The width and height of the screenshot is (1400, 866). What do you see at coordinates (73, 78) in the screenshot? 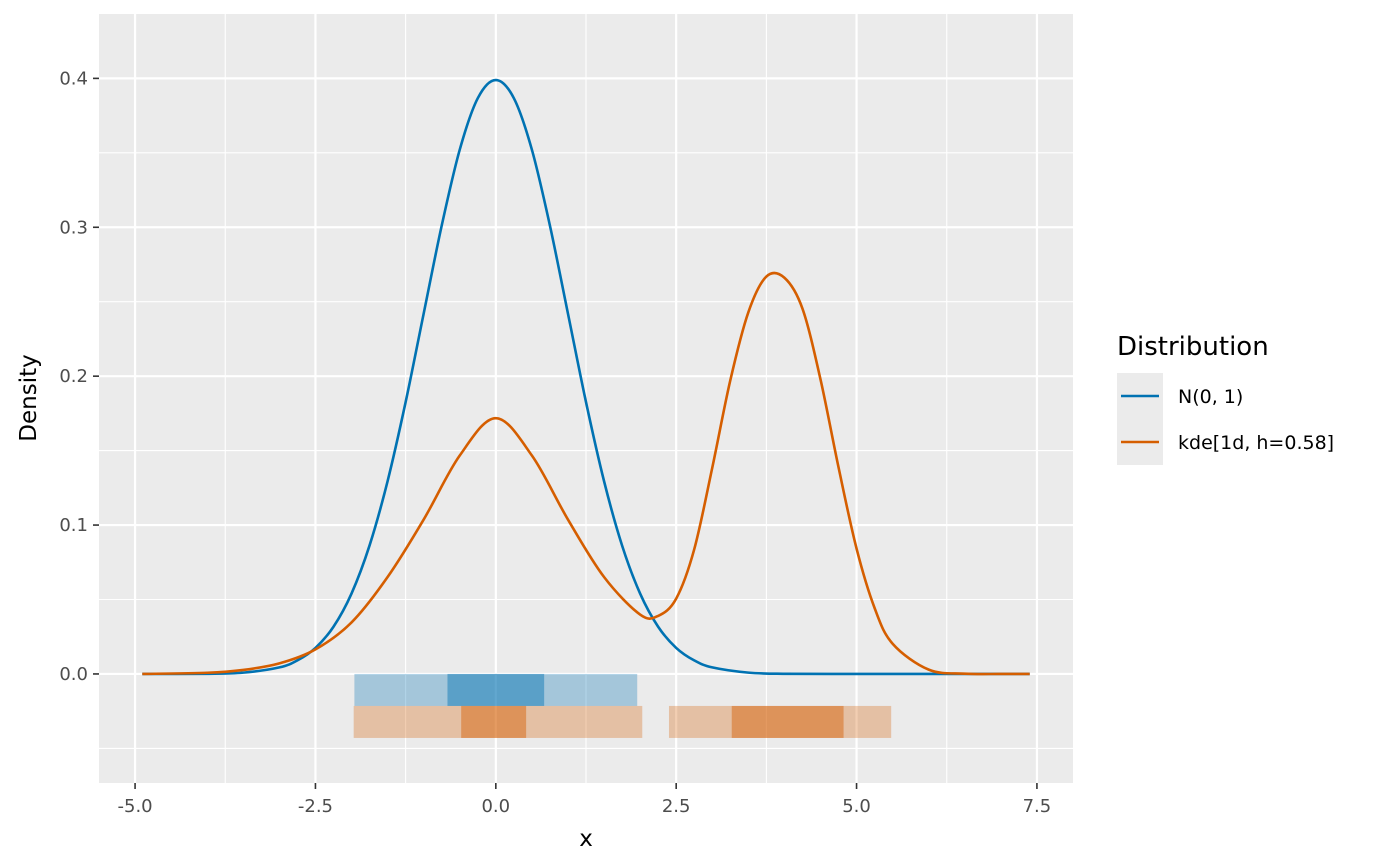
I see `y-tick-label: 0.4` at bounding box center [73, 78].